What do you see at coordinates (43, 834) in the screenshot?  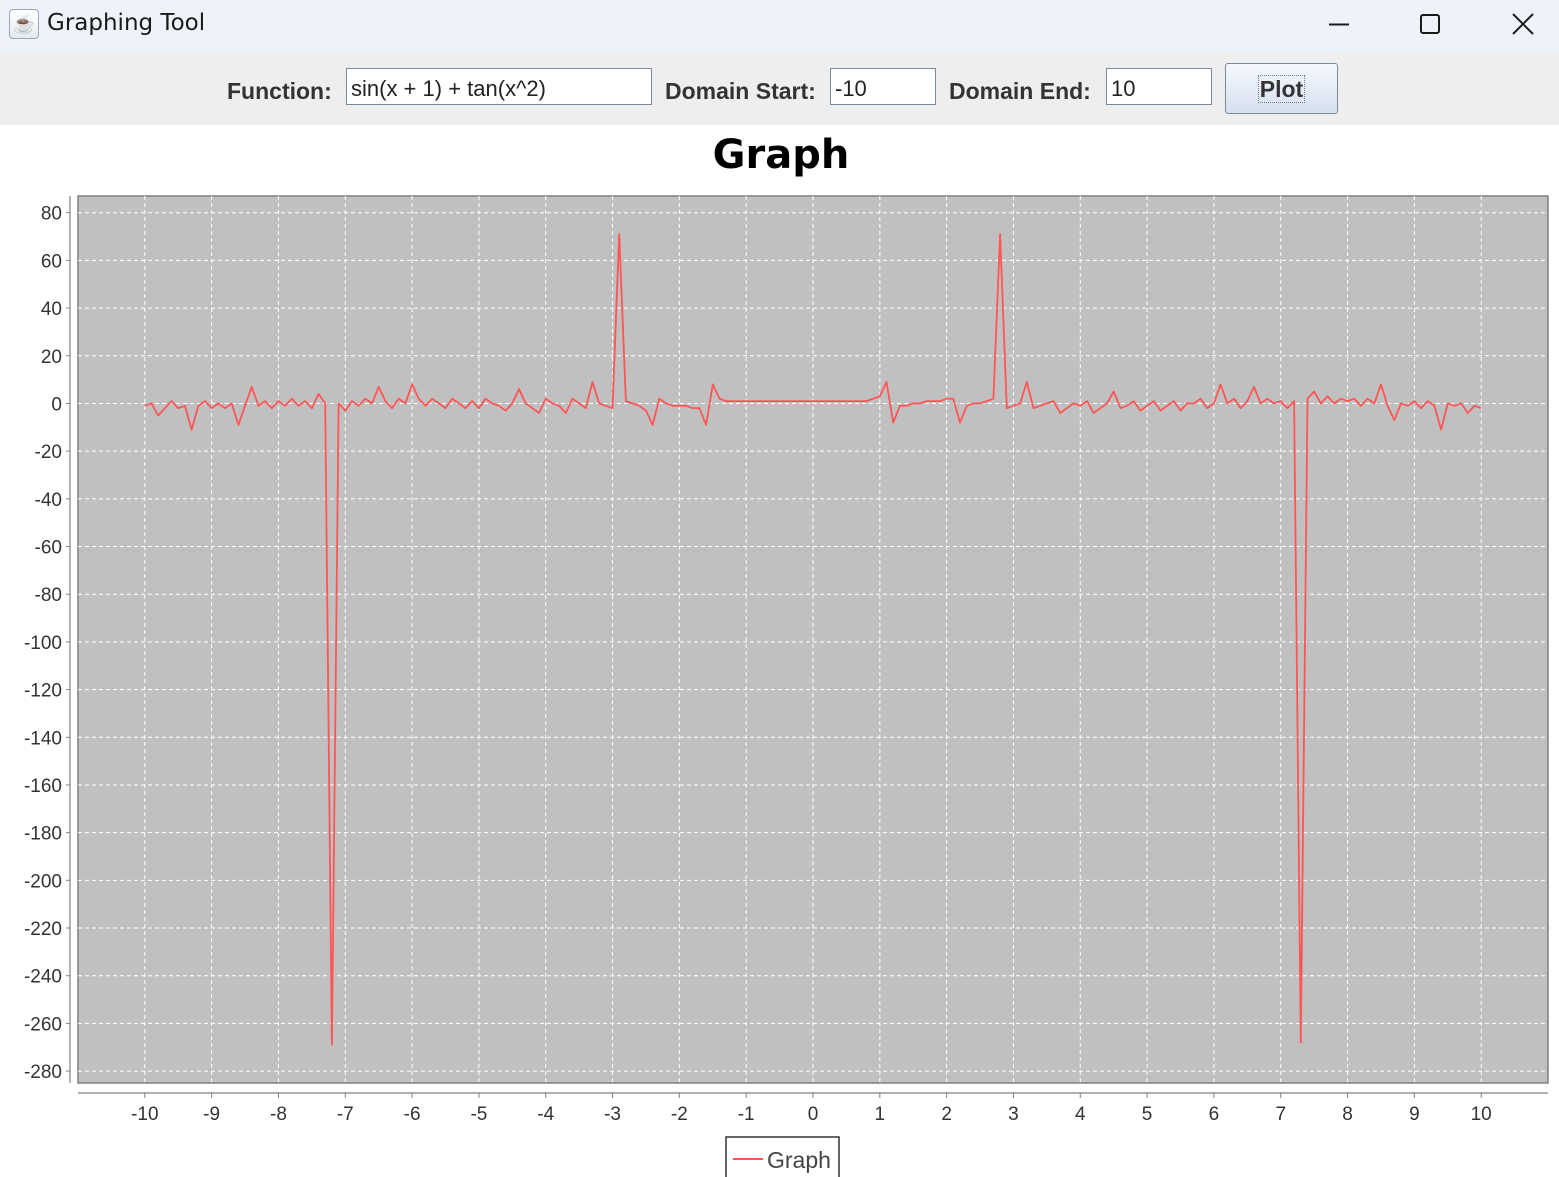 I see `y-tick-label: -180` at bounding box center [43, 834].